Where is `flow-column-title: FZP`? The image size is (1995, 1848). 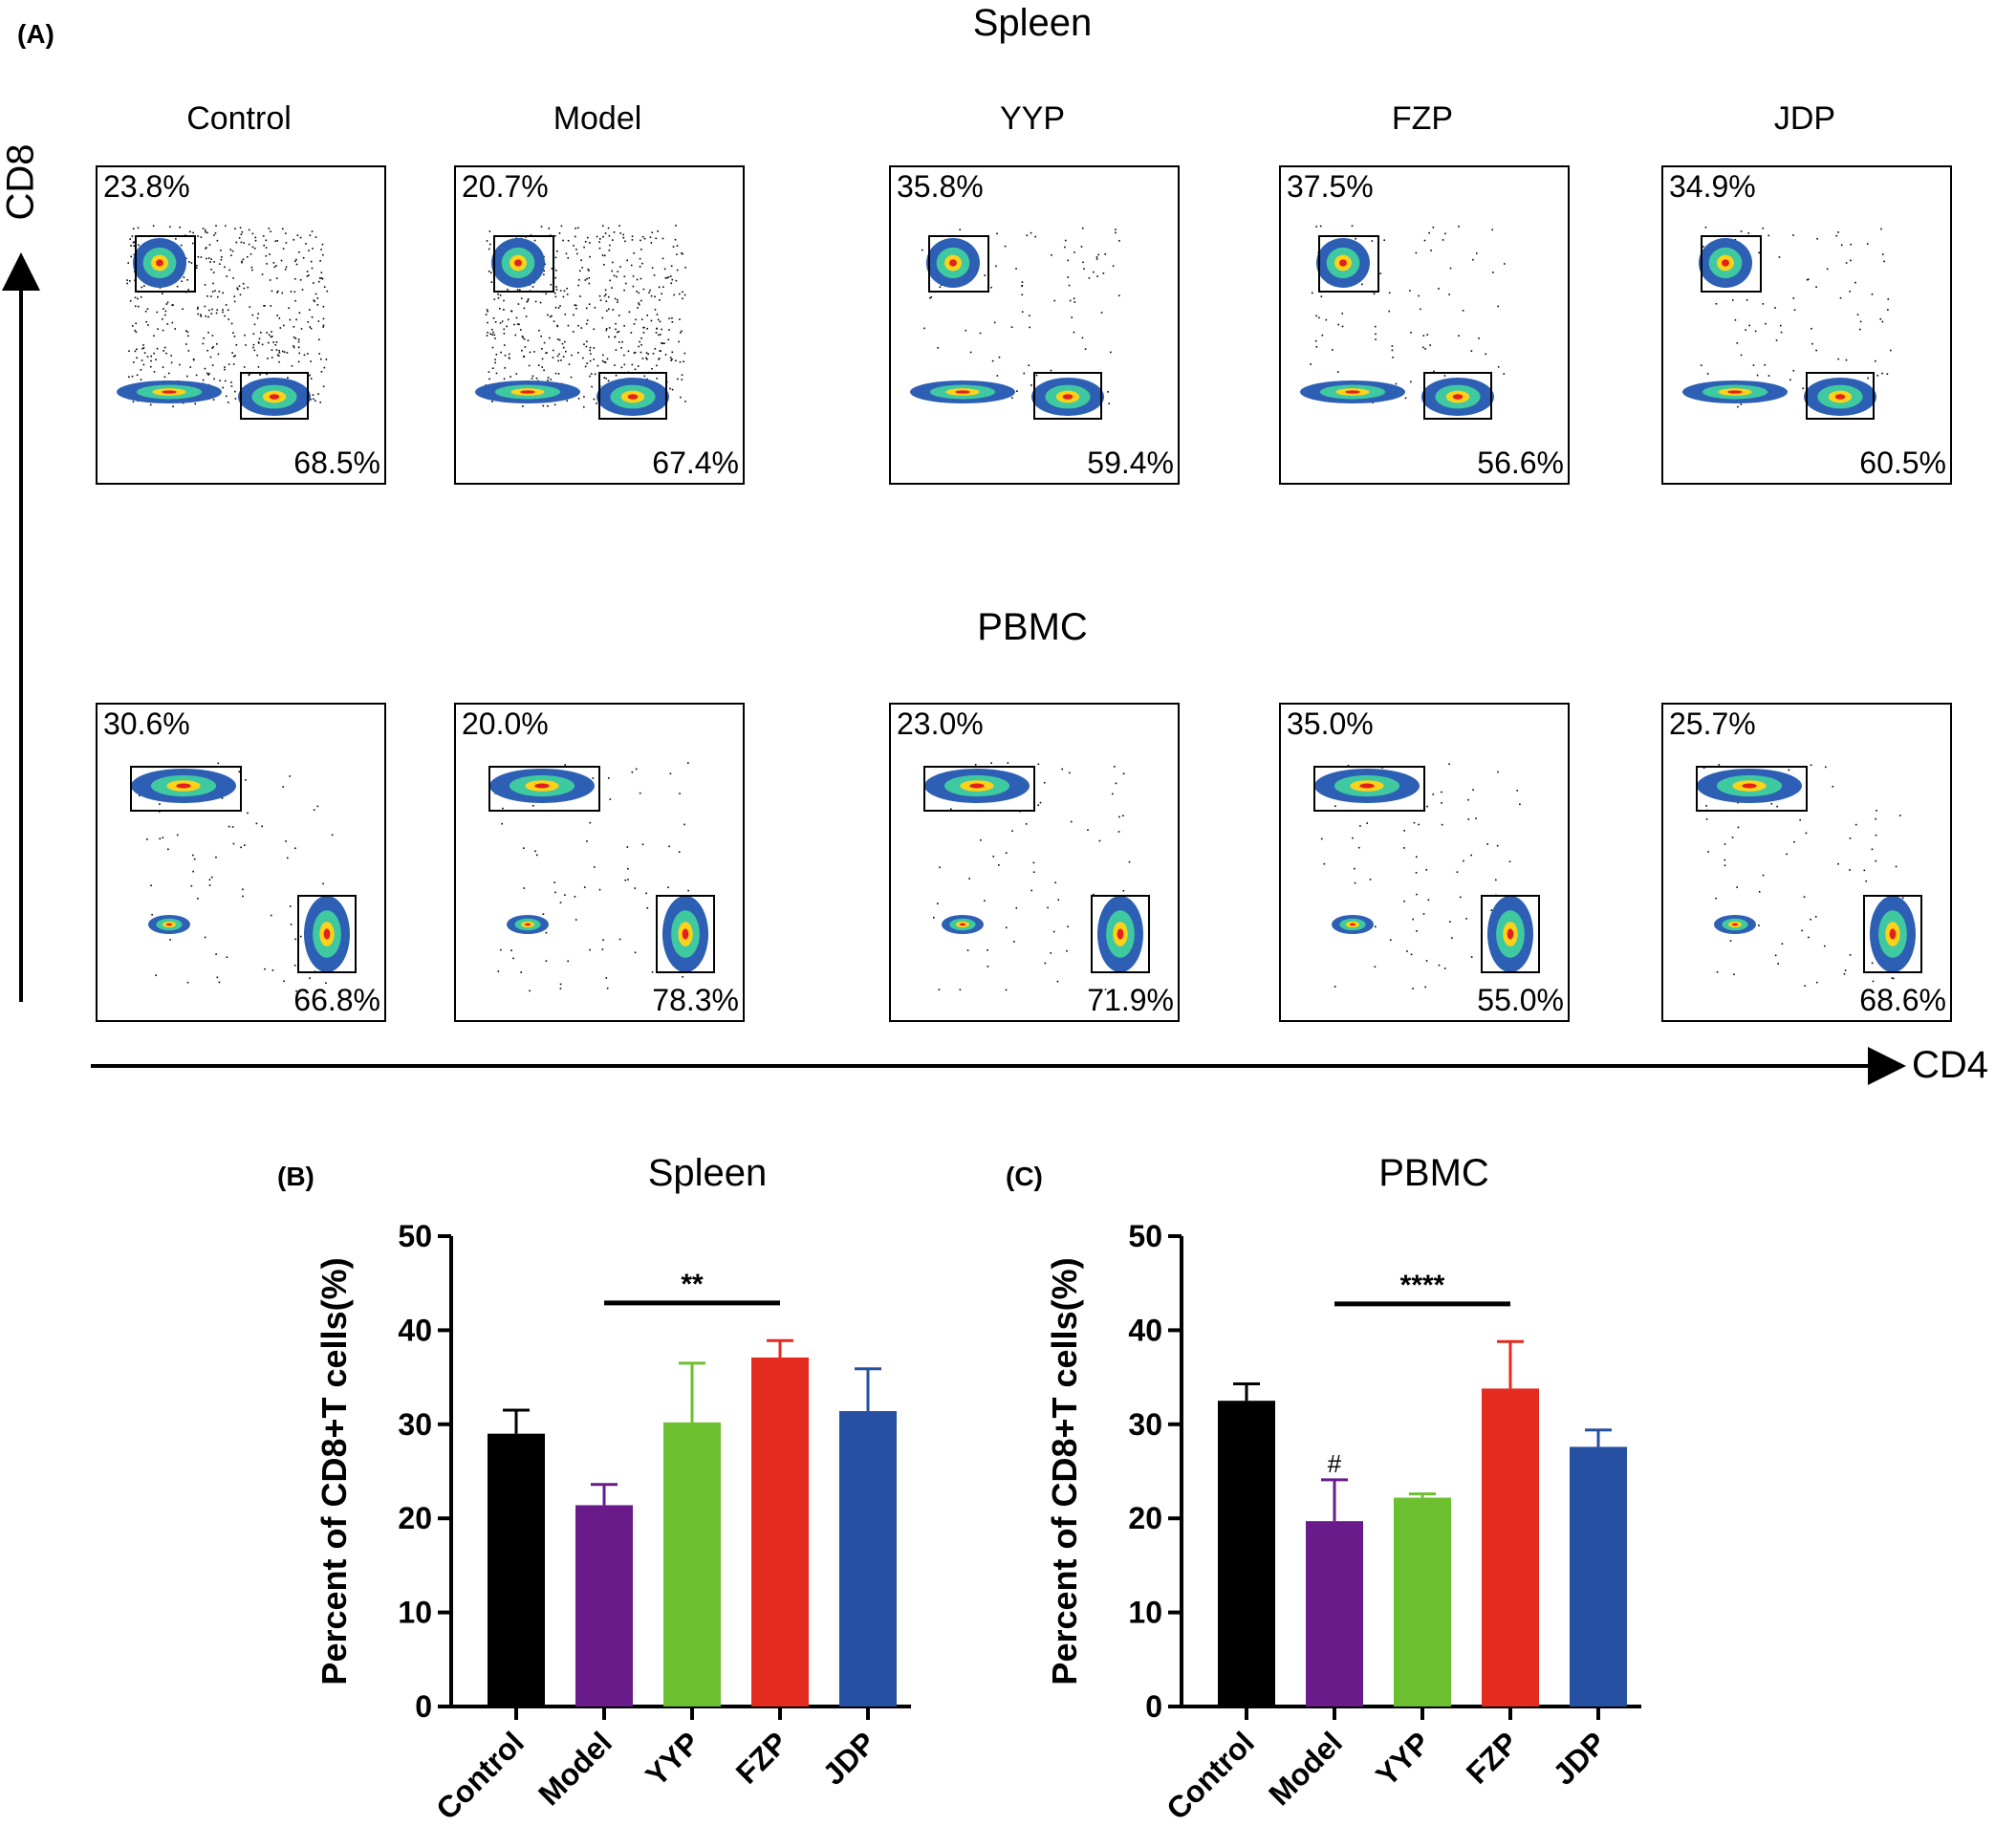 flow-column-title: FZP is located at coordinates (1422, 118).